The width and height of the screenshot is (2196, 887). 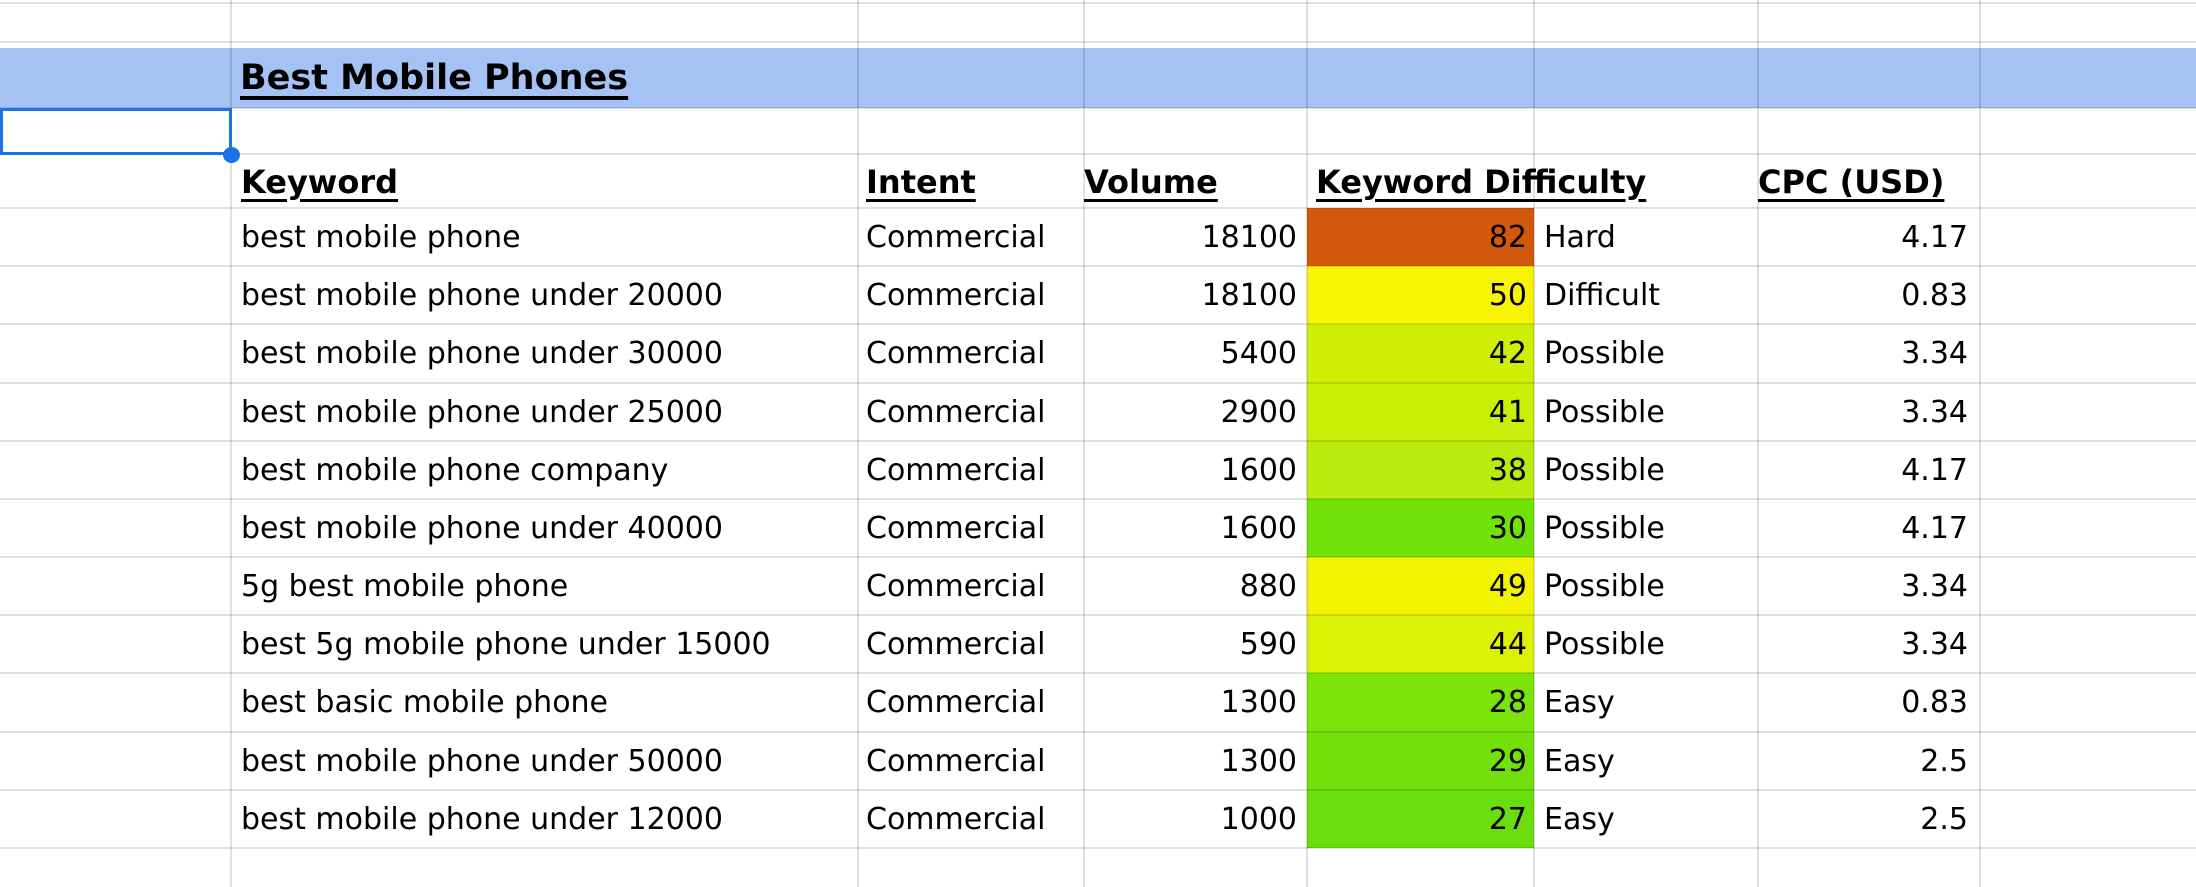 What do you see at coordinates (434, 78) in the screenshot?
I see `title-cell: Best Mobile Phones` at bounding box center [434, 78].